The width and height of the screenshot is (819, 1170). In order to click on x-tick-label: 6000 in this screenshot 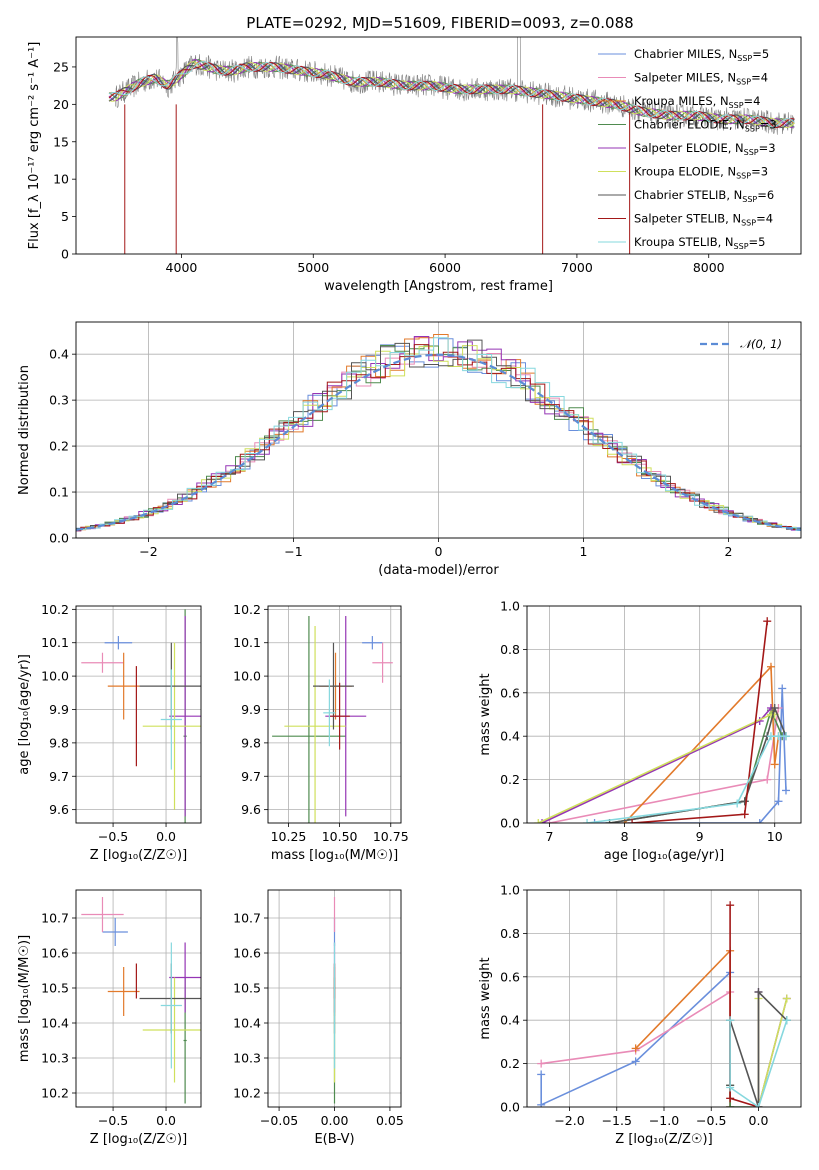, I will do `click(445, 267)`.